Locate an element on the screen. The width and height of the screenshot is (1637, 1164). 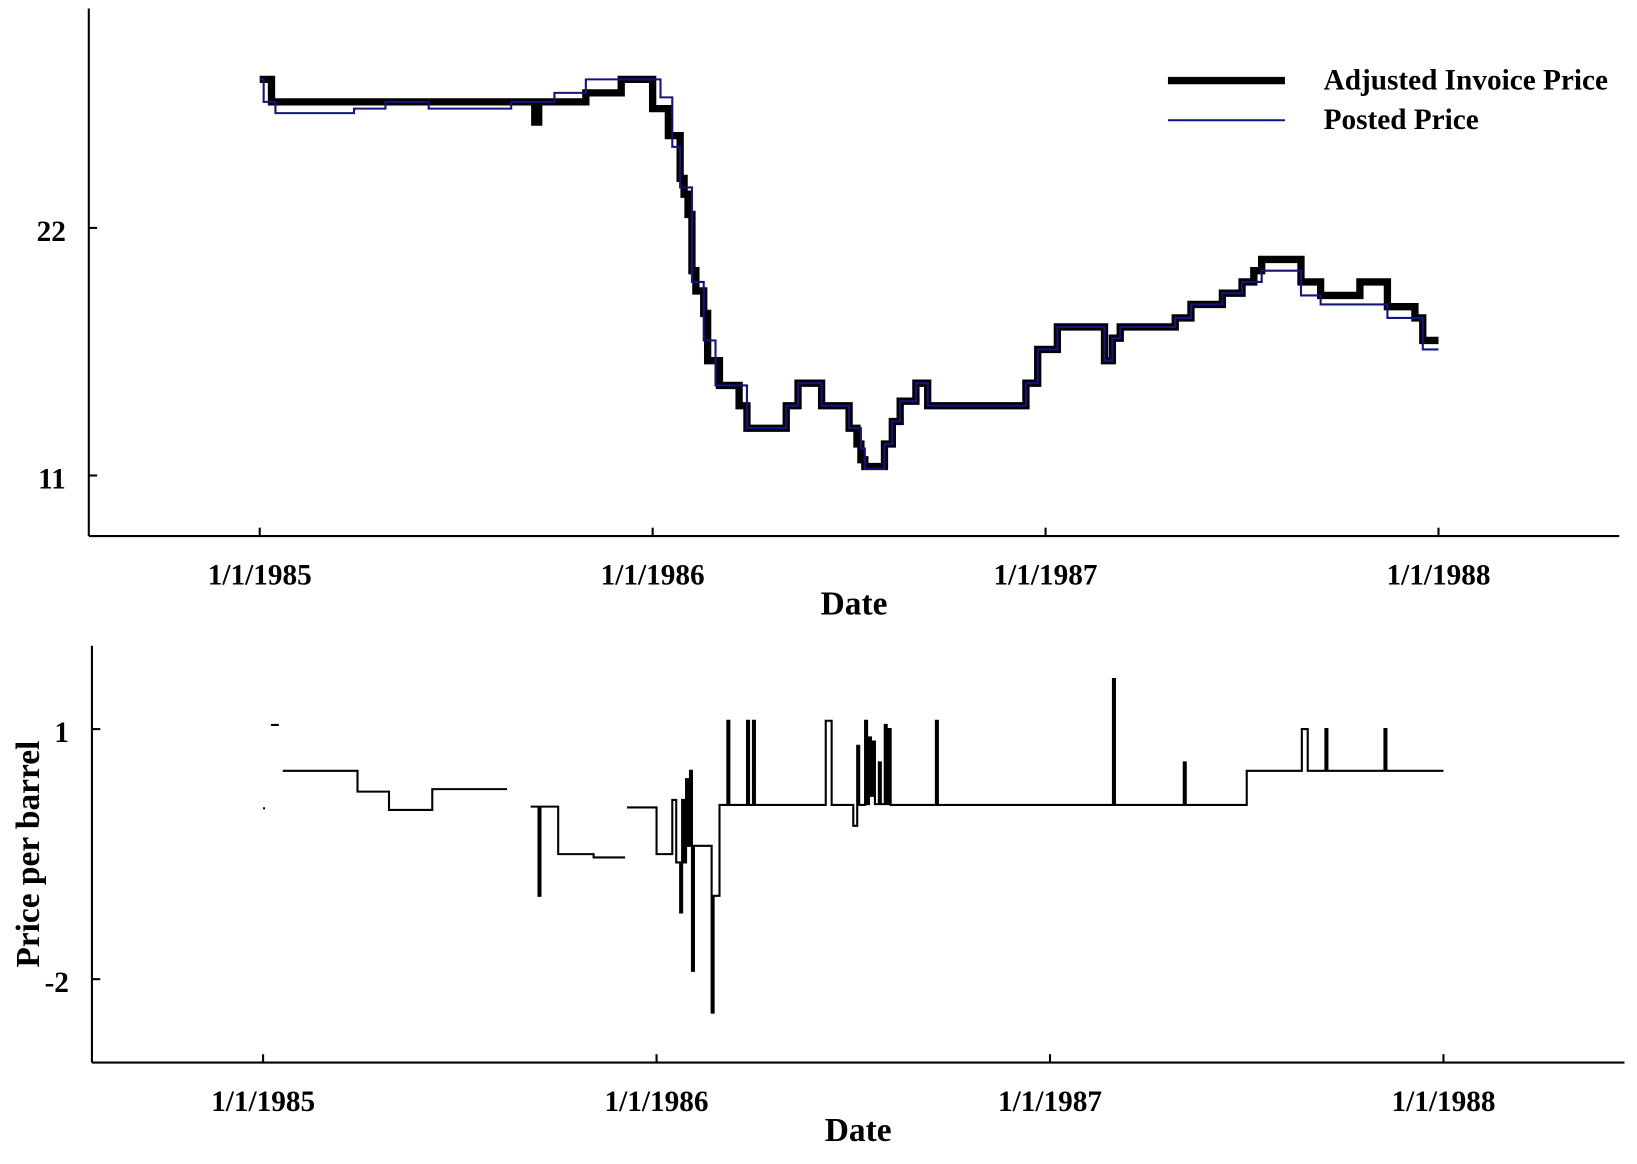
legend-label: Adjusted Invoice Price is located at coordinates (1466, 80).